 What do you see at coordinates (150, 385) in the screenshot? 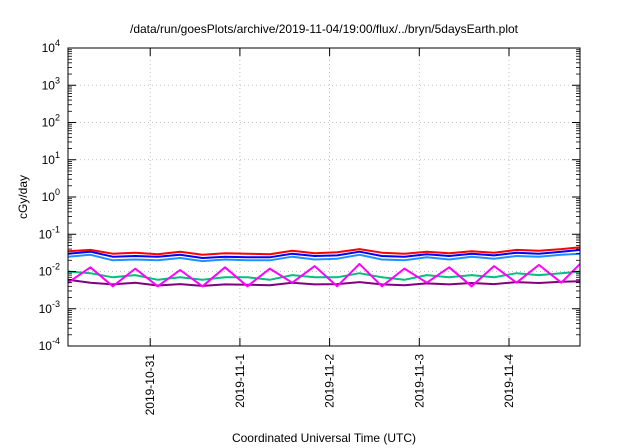
I see `x-tick-label: 2019-10-31` at bounding box center [150, 385].